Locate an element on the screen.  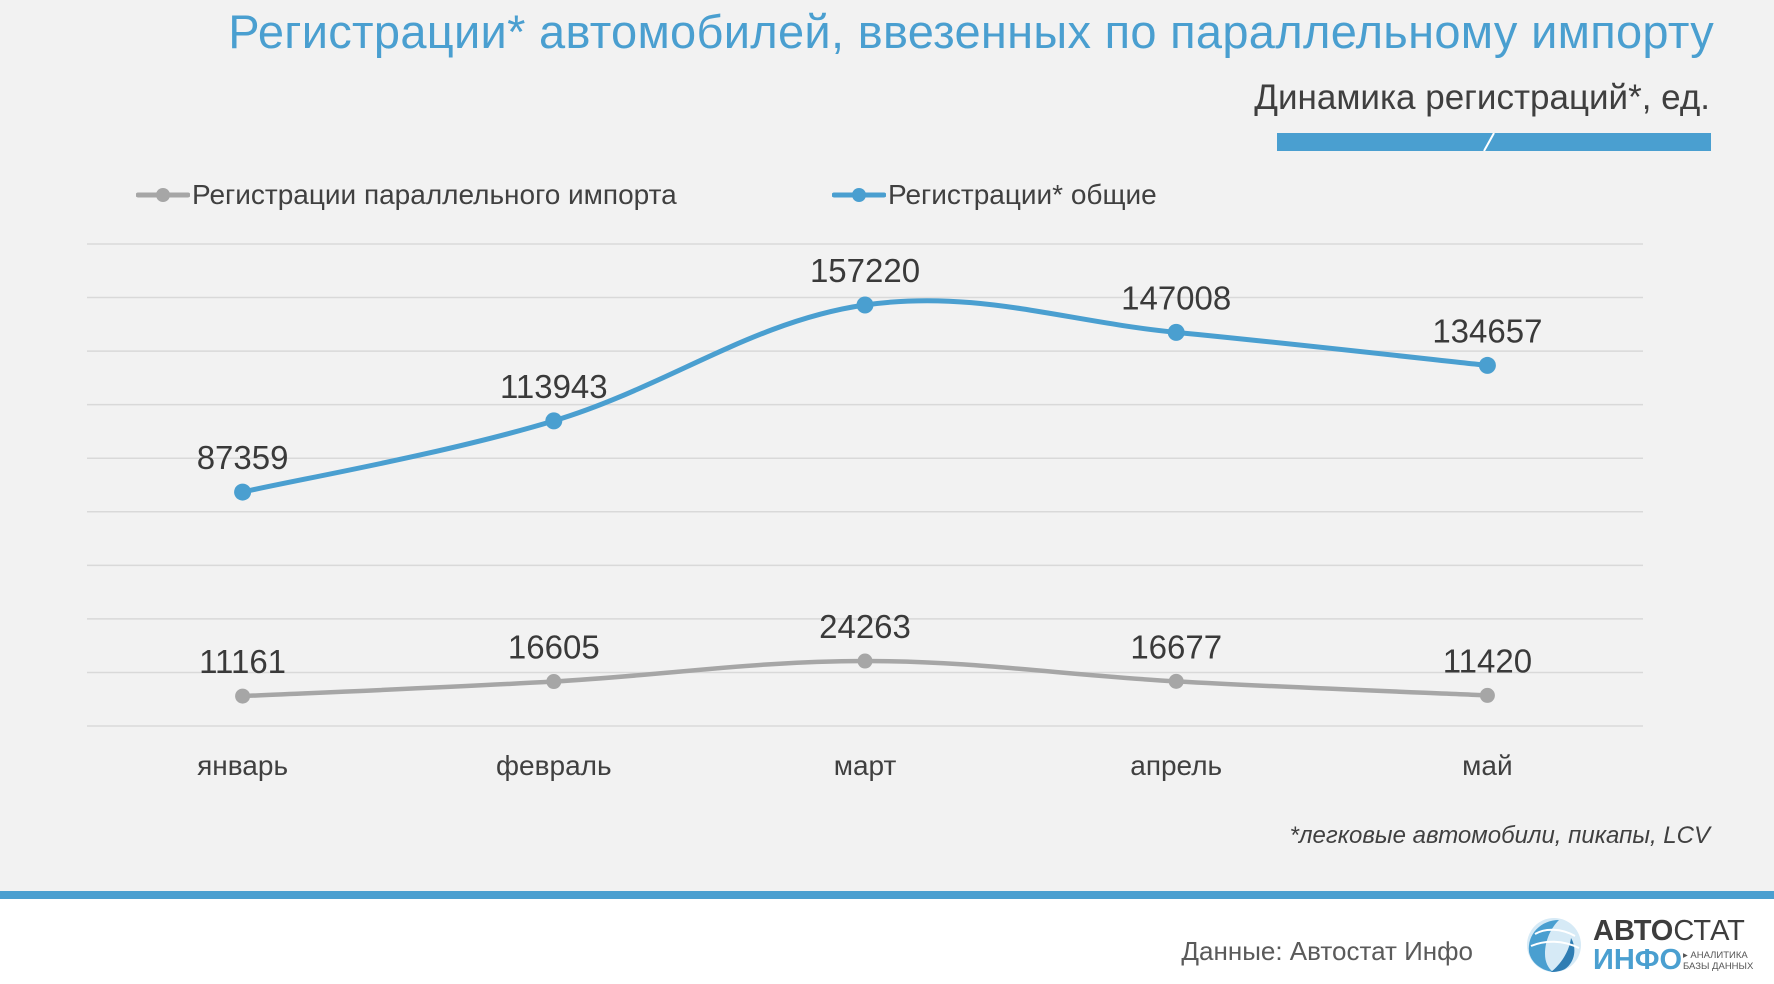
autostat-logo: АВТОСТАТ ИНФО ▸ АНАЛИТИКА БАЗЫ ДАННЫХ is located at coordinates (1637, 945).